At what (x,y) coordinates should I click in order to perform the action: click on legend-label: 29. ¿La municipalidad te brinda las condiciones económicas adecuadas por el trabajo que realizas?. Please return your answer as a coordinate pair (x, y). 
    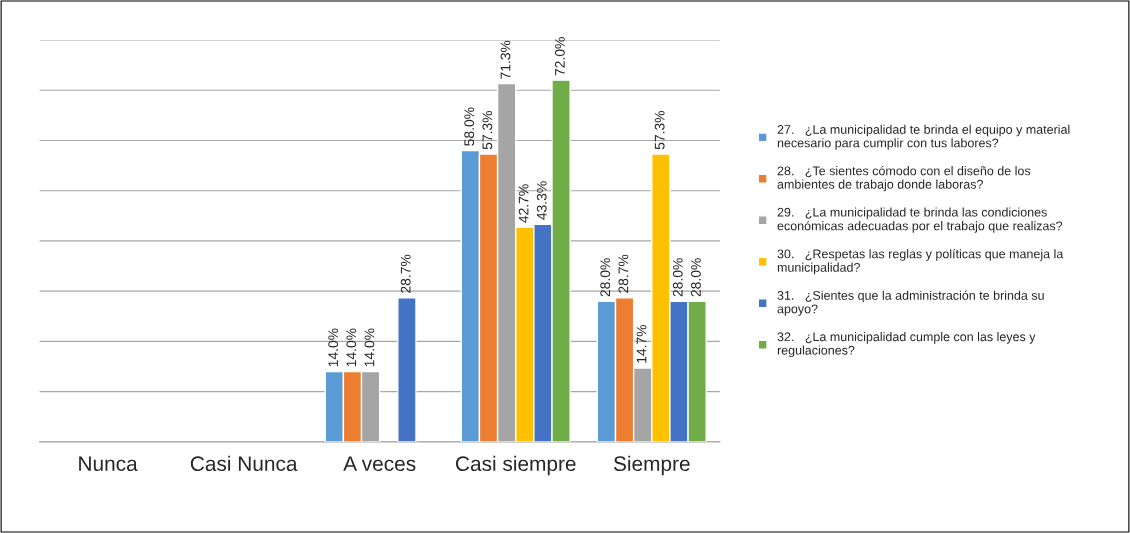
    Looking at the image, I should click on (920, 220).